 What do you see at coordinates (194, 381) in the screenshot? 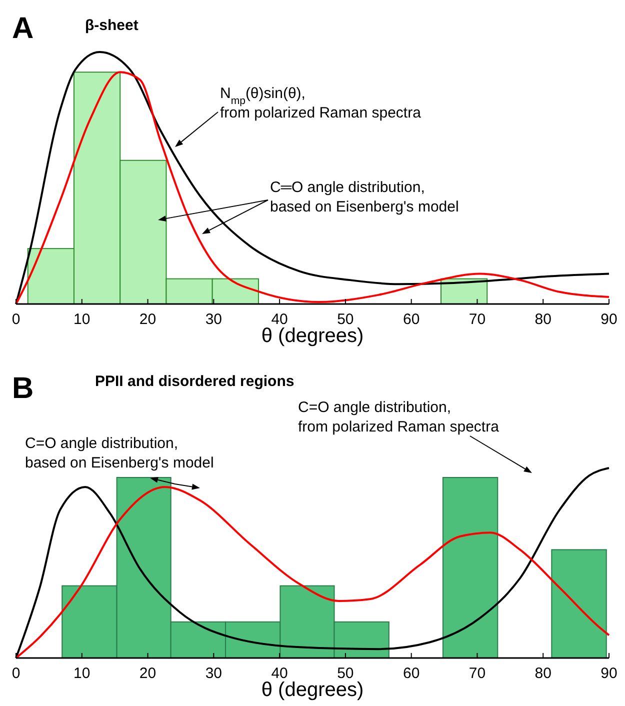
I see `chart-title: PPII and disordered regions` at bounding box center [194, 381].